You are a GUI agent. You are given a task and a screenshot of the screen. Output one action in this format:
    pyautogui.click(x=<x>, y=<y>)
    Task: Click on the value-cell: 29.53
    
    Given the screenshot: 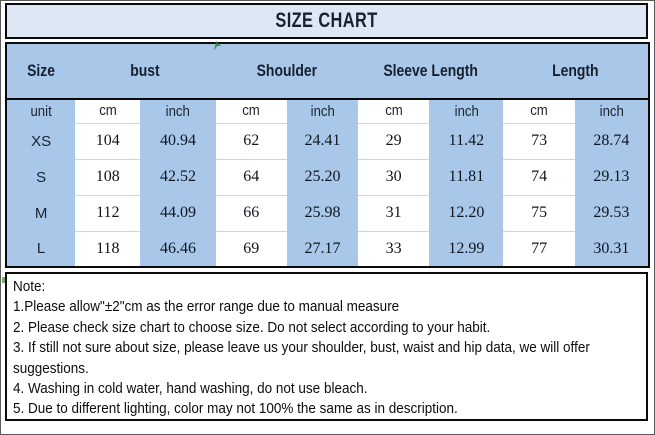 What is the action you would take?
    pyautogui.click(x=611, y=213)
    